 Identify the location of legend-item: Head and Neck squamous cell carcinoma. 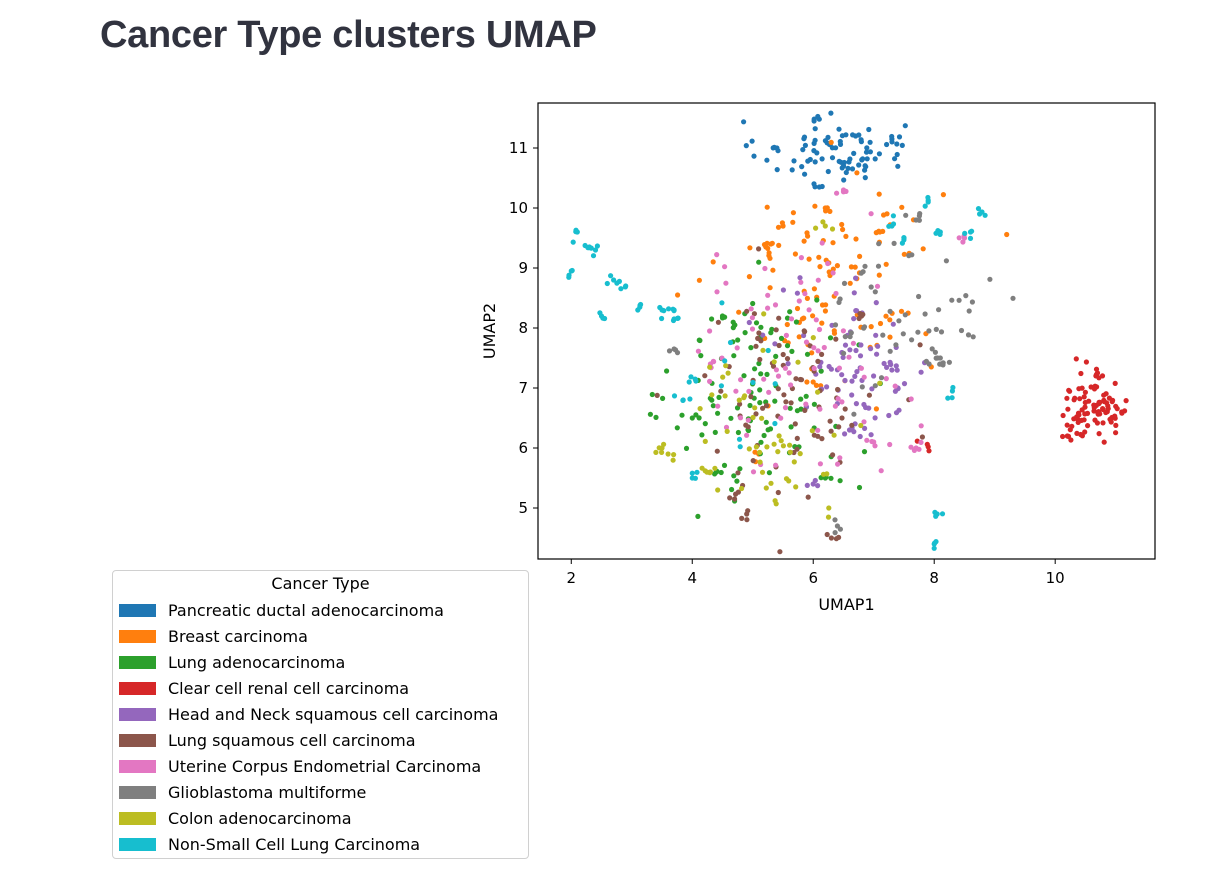
(308, 714).